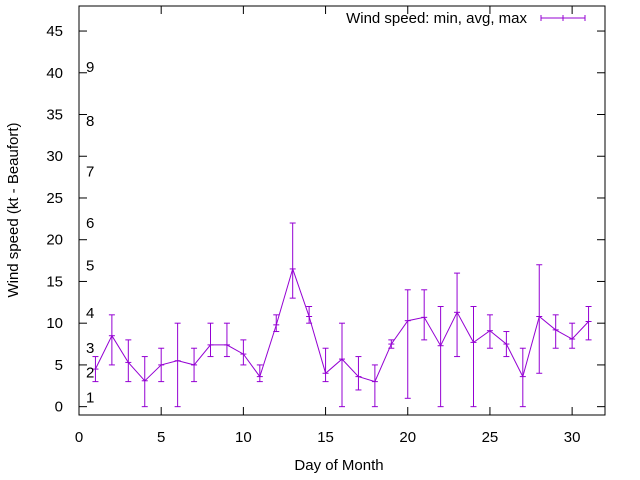 This screenshot has height=480, width=640. I want to click on x-tick-label: 30, so click(572, 437).